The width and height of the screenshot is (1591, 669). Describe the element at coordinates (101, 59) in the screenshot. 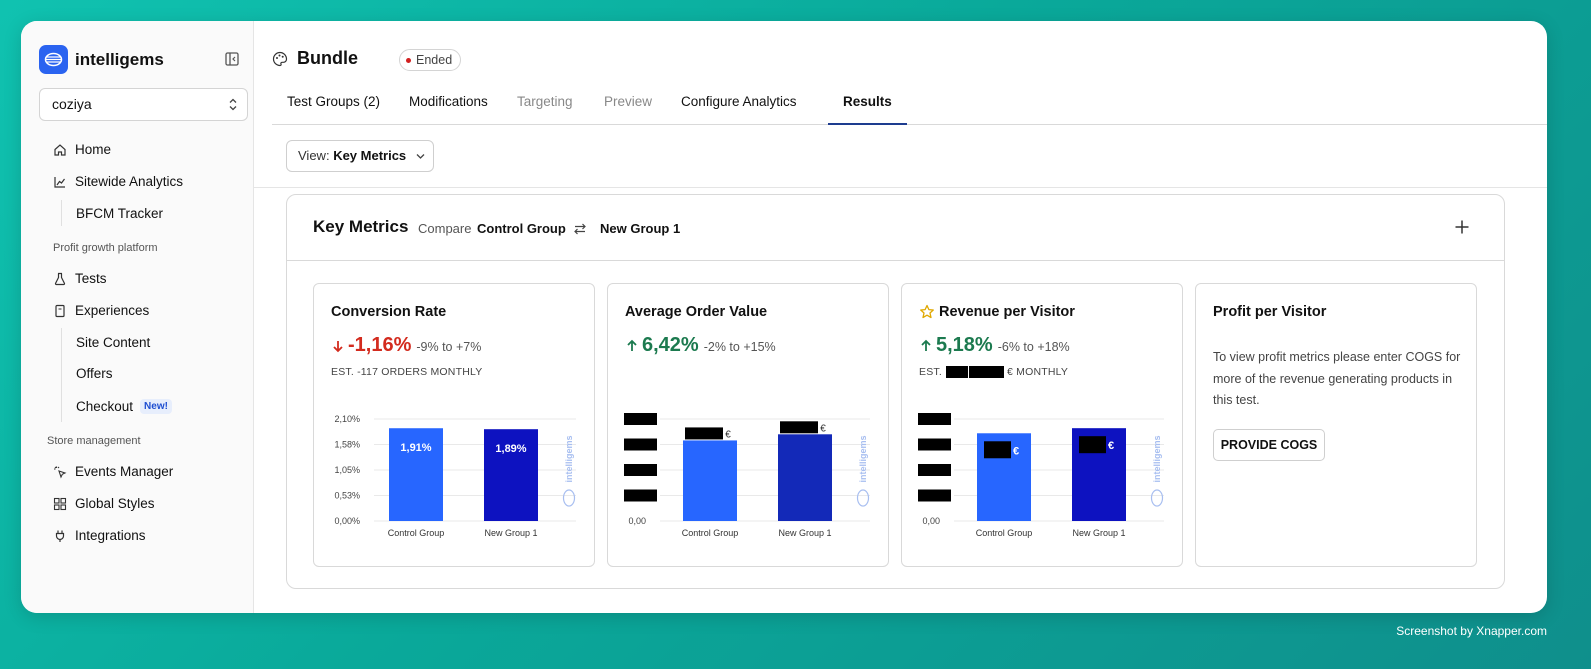

I see `brand: intelligems` at that location.